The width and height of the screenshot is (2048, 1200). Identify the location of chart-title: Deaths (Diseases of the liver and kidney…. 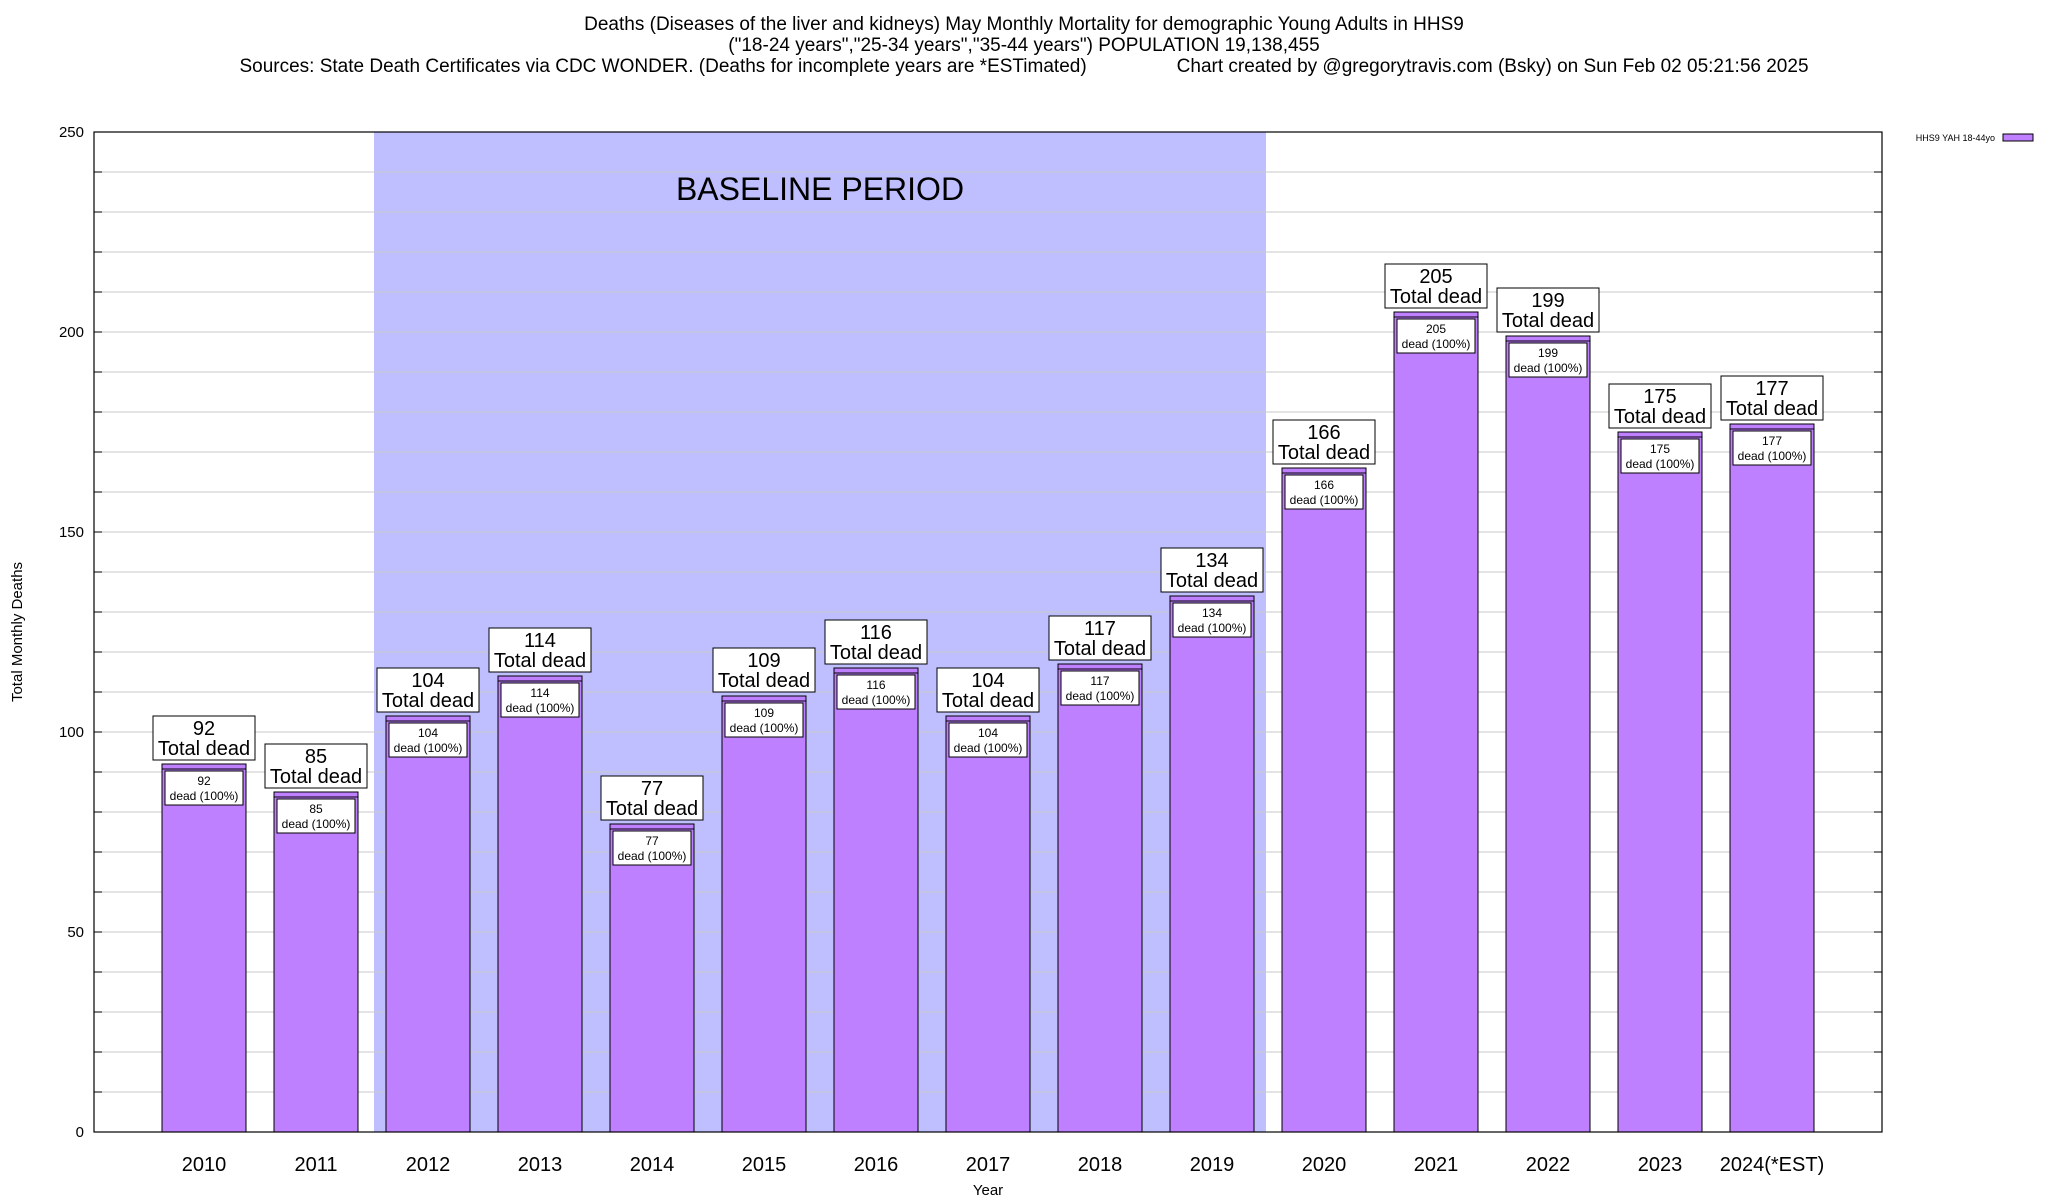
(1024, 24).